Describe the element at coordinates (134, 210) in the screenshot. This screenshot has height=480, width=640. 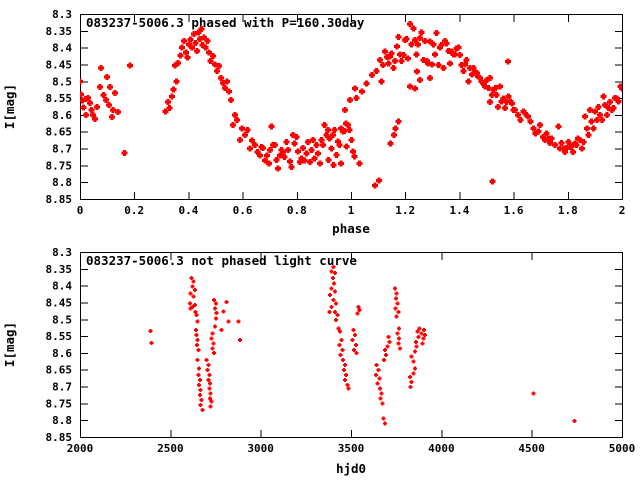
I see `x-tick-label: 0.2` at that location.